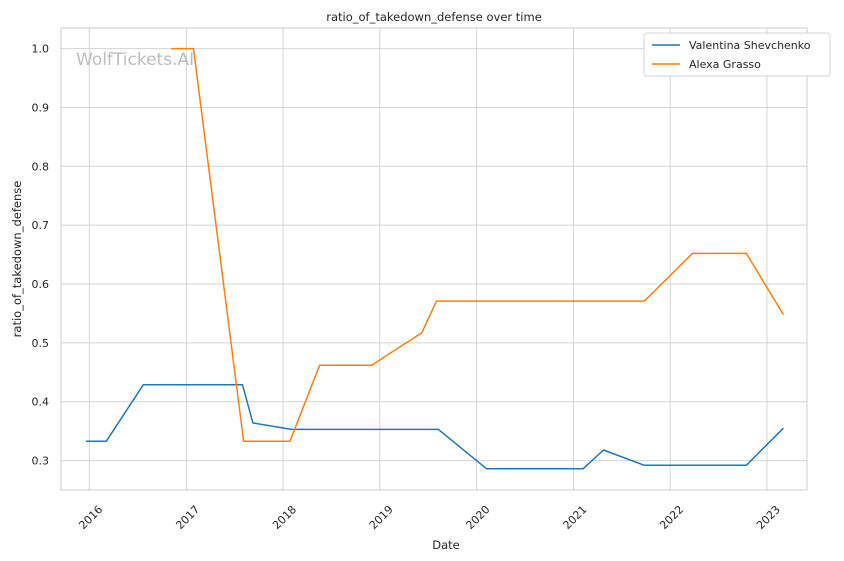 This screenshot has width=844, height=561. I want to click on legend-label-valentina-shevchenko: Valentina Shevchenko, so click(750, 45).